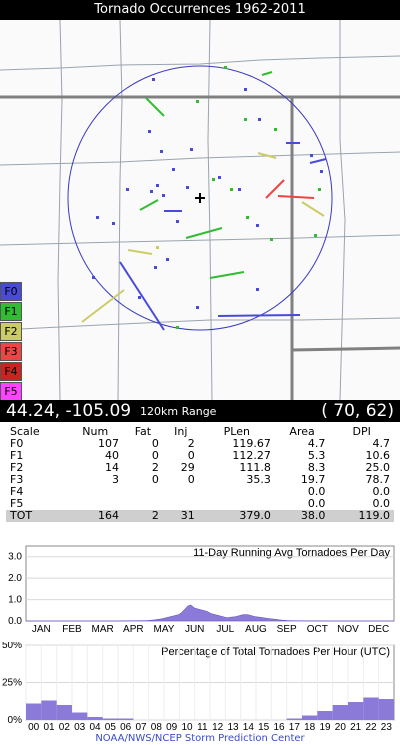 Image resolution: width=400 pixels, height=745 pixels. I want to click on stats-cell: F1, so click(17, 455).